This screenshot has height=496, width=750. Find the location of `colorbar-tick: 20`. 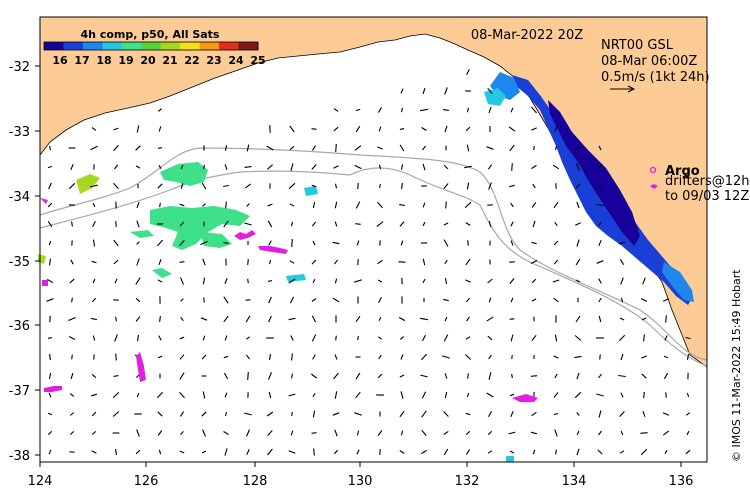

colorbar-tick: 20 is located at coordinates (148, 60).